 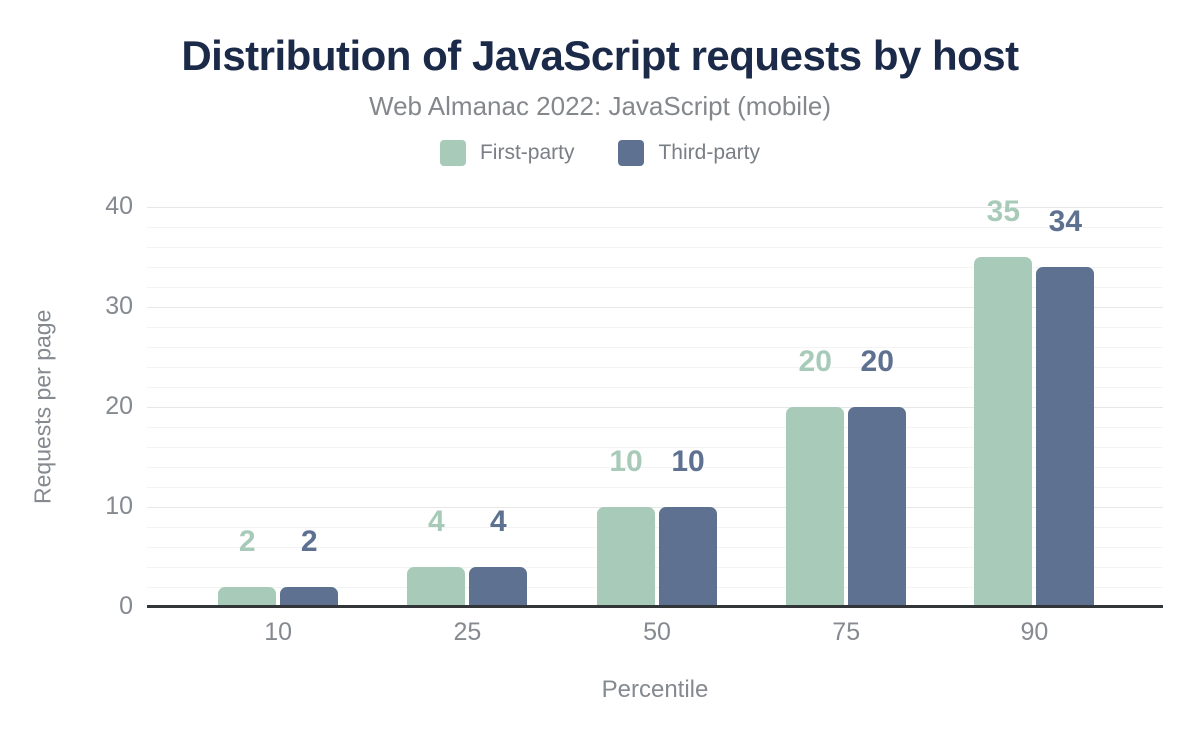 What do you see at coordinates (1003, 432) in the screenshot?
I see `bar-first-party-p90` at bounding box center [1003, 432].